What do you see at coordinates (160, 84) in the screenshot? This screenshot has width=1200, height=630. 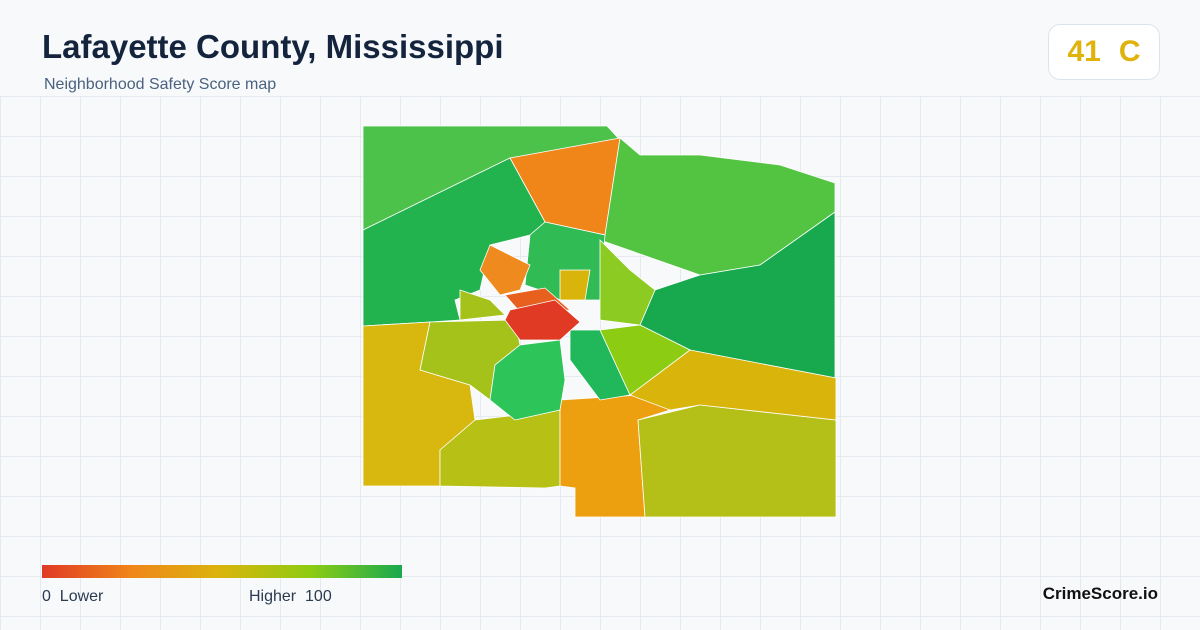 I see `subtitle: Neighborhood Safety Score map` at bounding box center [160, 84].